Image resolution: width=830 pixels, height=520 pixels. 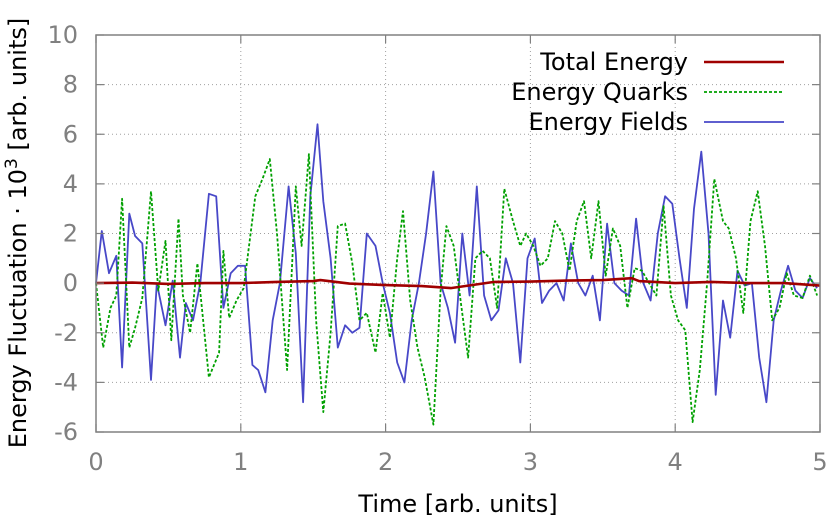 I want to click on y-tick-label: 0, so click(x=70, y=283).